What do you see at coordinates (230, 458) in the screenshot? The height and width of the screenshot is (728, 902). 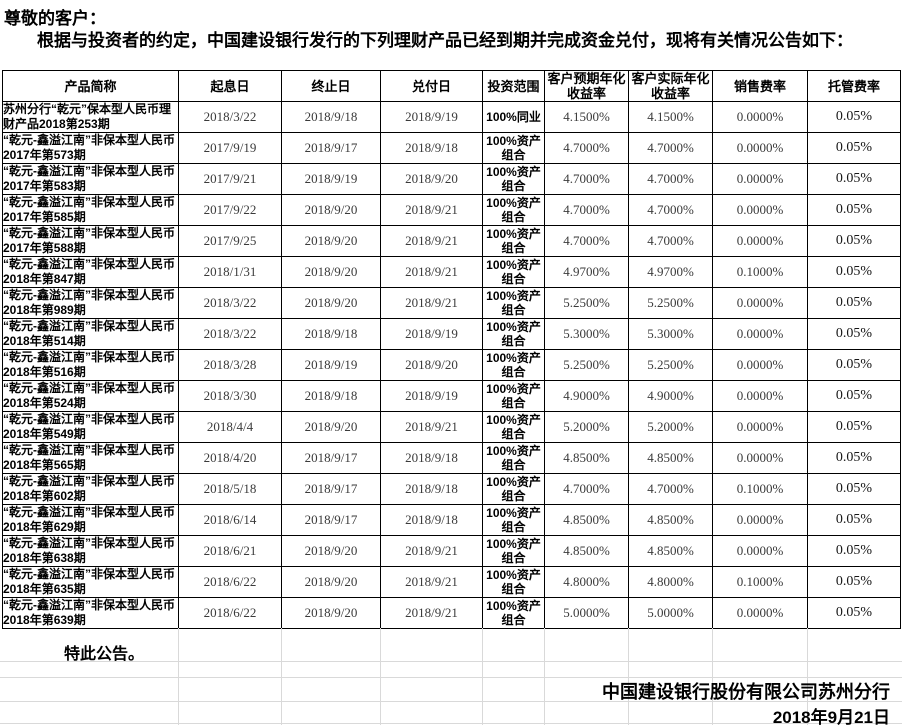 I see `cell-start-date: 2018/4/20` at bounding box center [230, 458].